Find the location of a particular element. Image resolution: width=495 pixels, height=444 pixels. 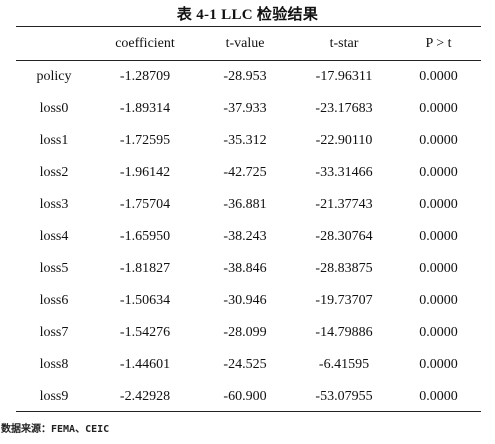

header-cell-t-value: t-value is located at coordinates (245, 43).